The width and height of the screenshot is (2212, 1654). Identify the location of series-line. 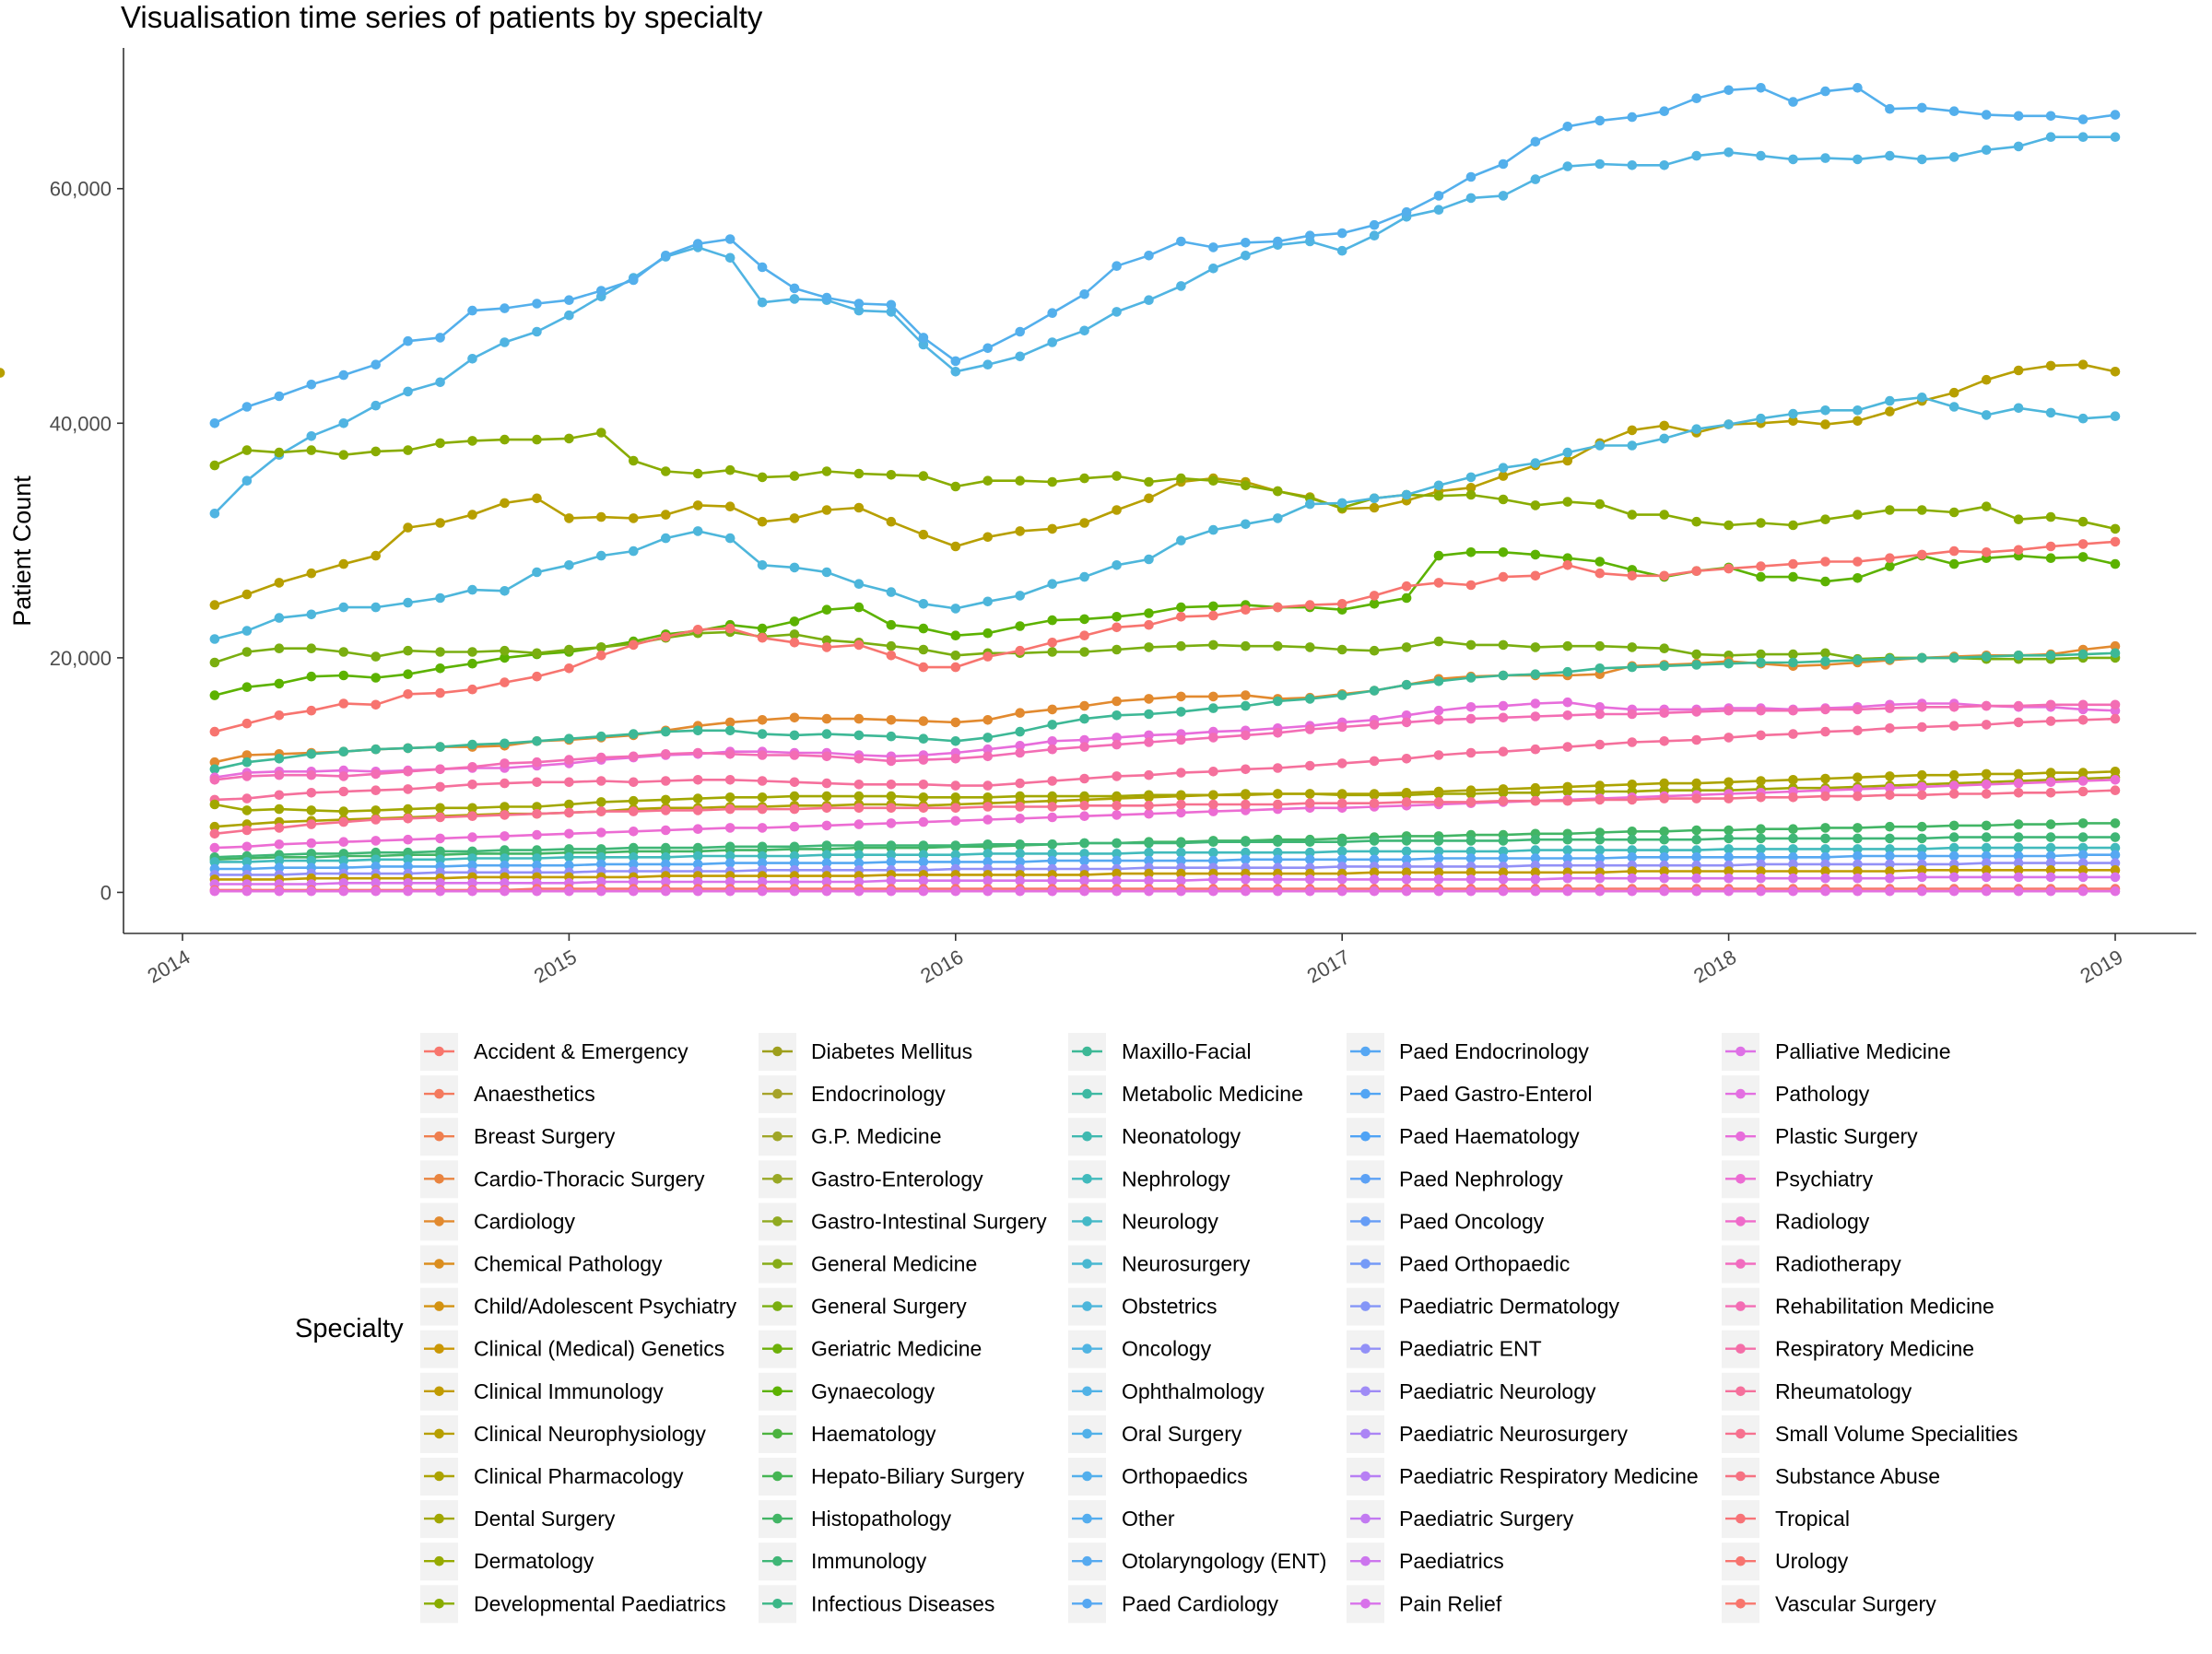
(1165, 759).